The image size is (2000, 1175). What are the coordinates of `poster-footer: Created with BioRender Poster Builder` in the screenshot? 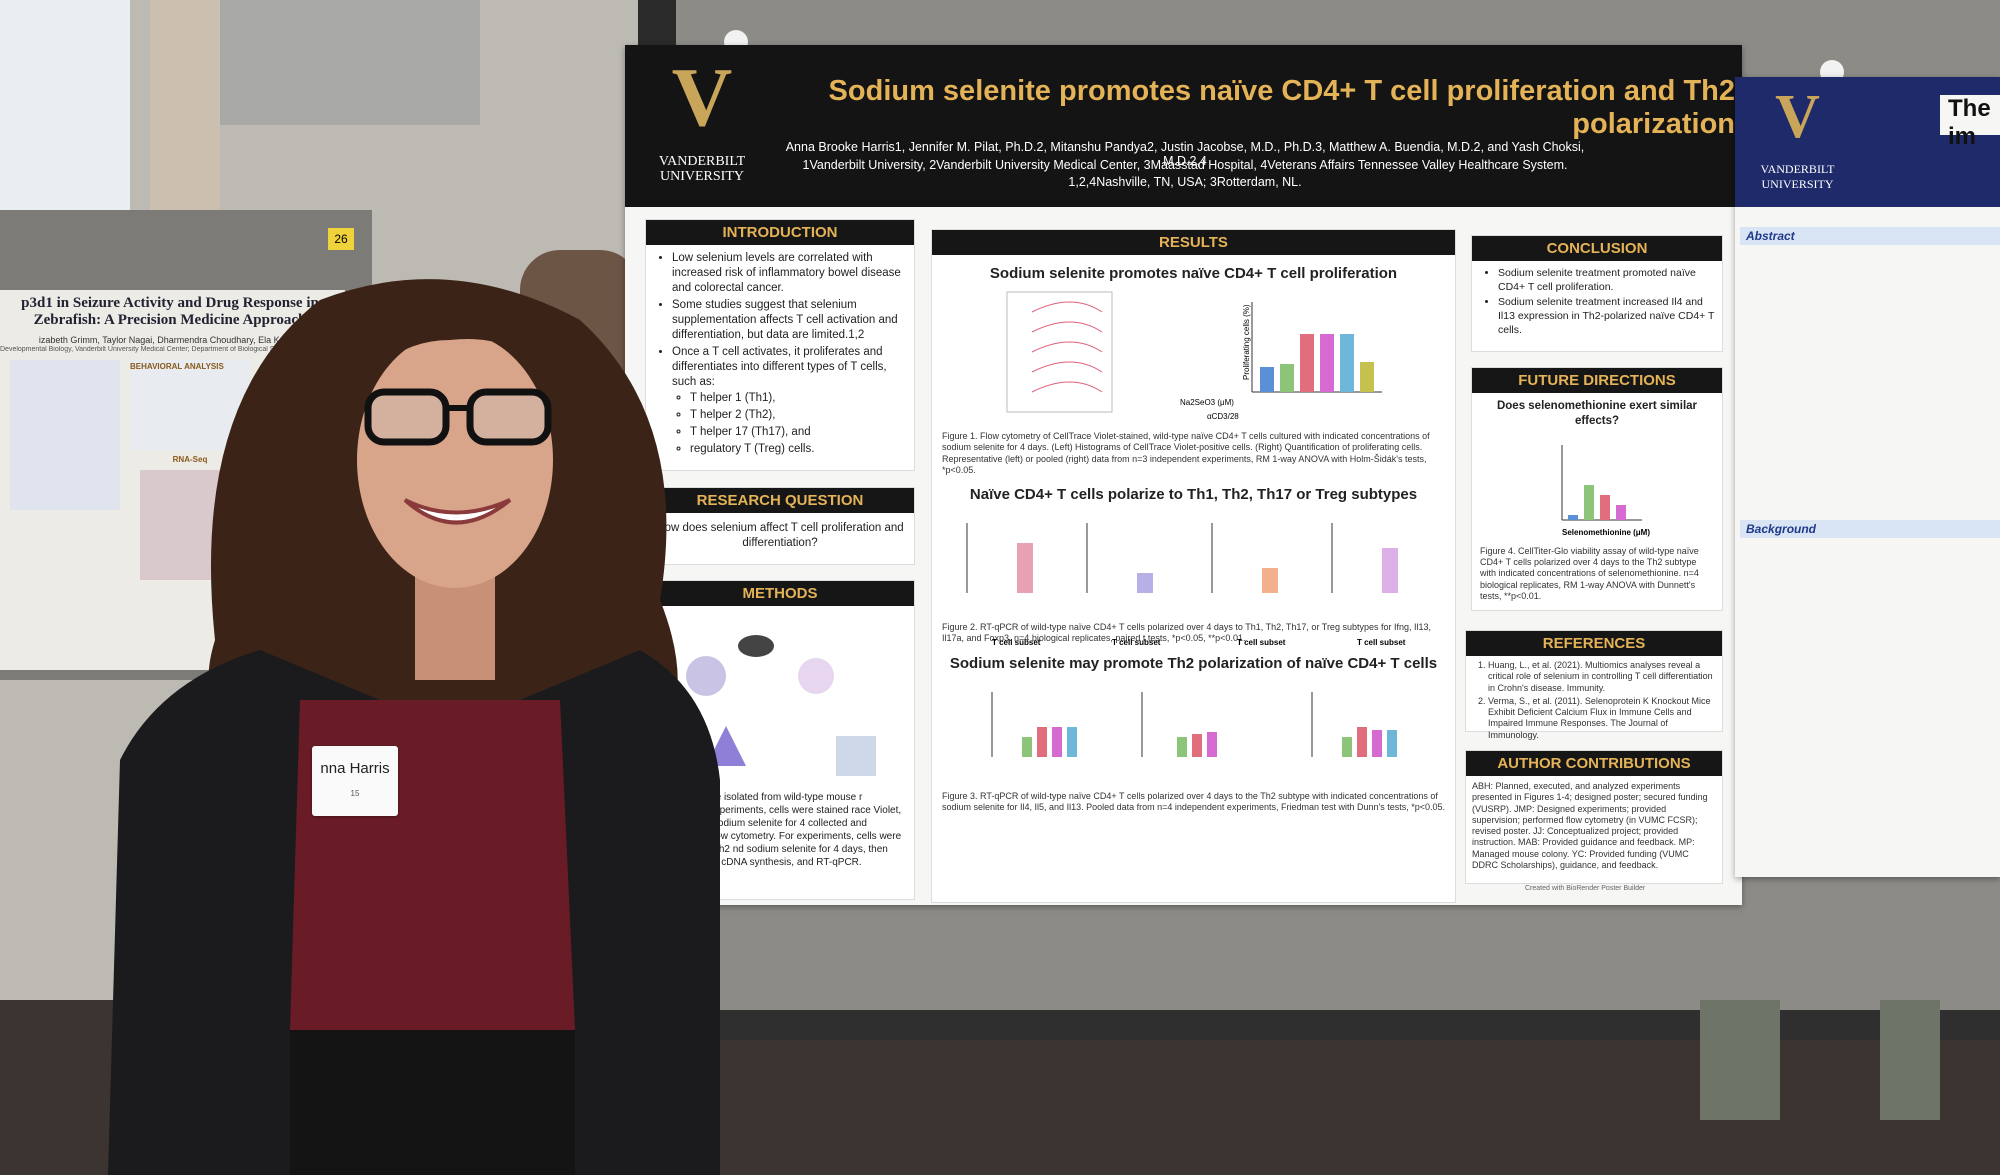 It's located at (1585, 888).